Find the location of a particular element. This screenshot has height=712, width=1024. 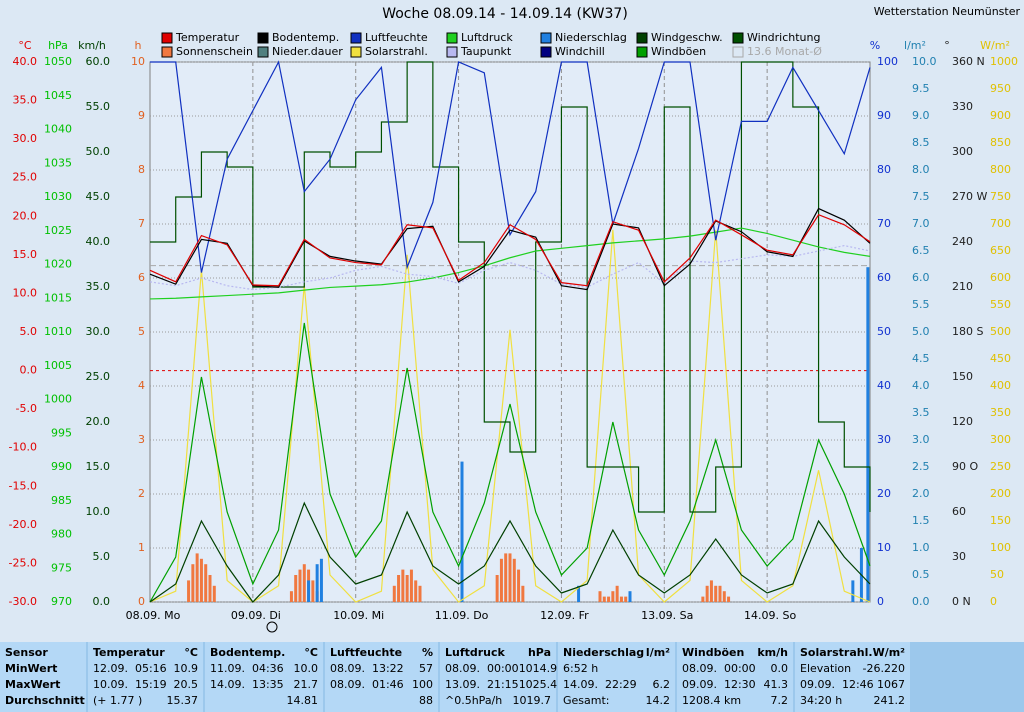

y-tick-label: 5 is located at coordinates (141, 331).